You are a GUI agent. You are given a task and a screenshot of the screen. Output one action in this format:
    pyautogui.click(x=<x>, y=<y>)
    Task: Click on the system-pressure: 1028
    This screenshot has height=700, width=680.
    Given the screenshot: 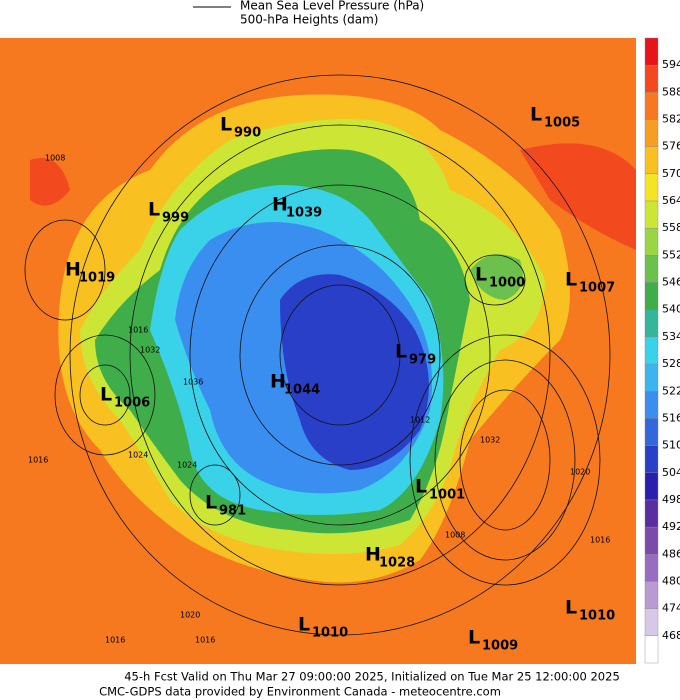 What is the action you would take?
    pyautogui.click(x=397, y=563)
    